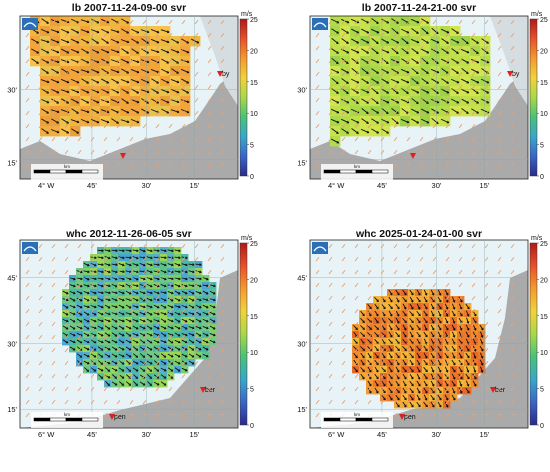 The height and width of the screenshot is (472, 550). What do you see at coordinates (542, 390) in the screenshot?
I see `colorbar-tick-label: 5` at bounding box center [542, 390].